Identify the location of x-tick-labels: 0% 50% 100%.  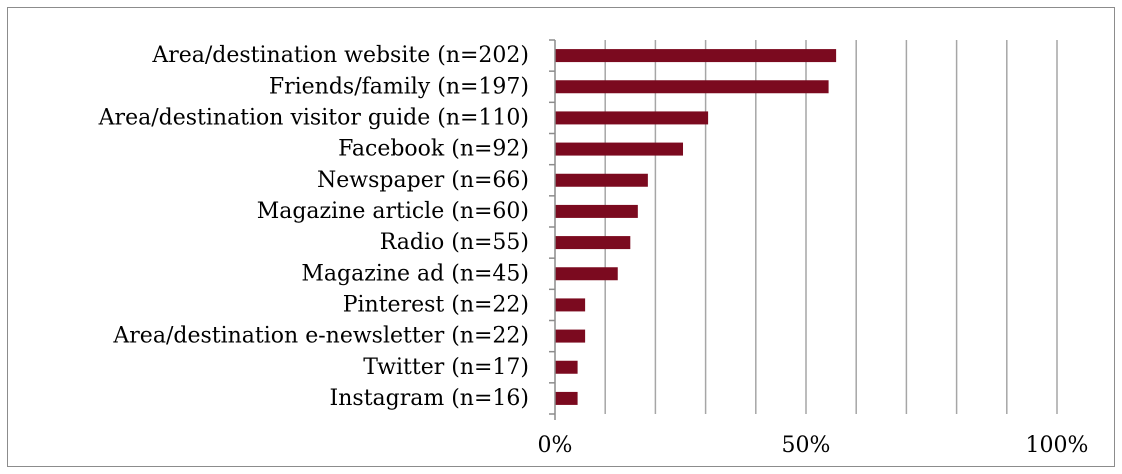
(813, 445).